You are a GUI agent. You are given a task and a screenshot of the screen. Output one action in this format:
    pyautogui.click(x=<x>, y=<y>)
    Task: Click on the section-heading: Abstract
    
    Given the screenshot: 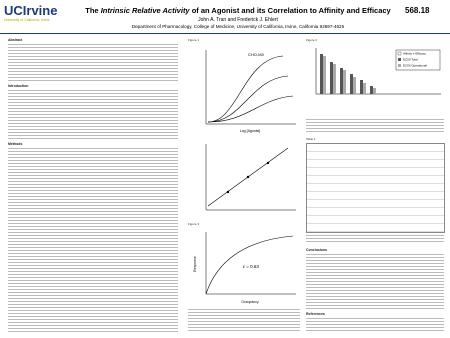 What is the action you would take?
    pyautogui.click(x=15, y=40)
    